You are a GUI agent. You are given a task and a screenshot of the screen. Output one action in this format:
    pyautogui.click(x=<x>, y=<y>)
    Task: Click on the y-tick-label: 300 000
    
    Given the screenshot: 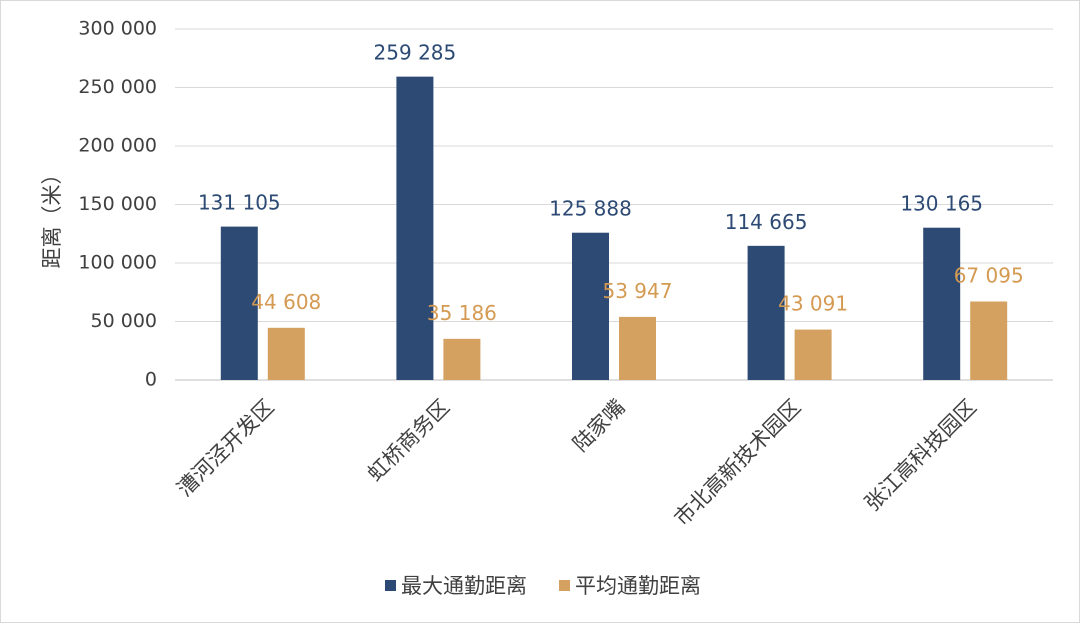 What is the action you would take?
    pyautogui.click(x=117, y=29)
    